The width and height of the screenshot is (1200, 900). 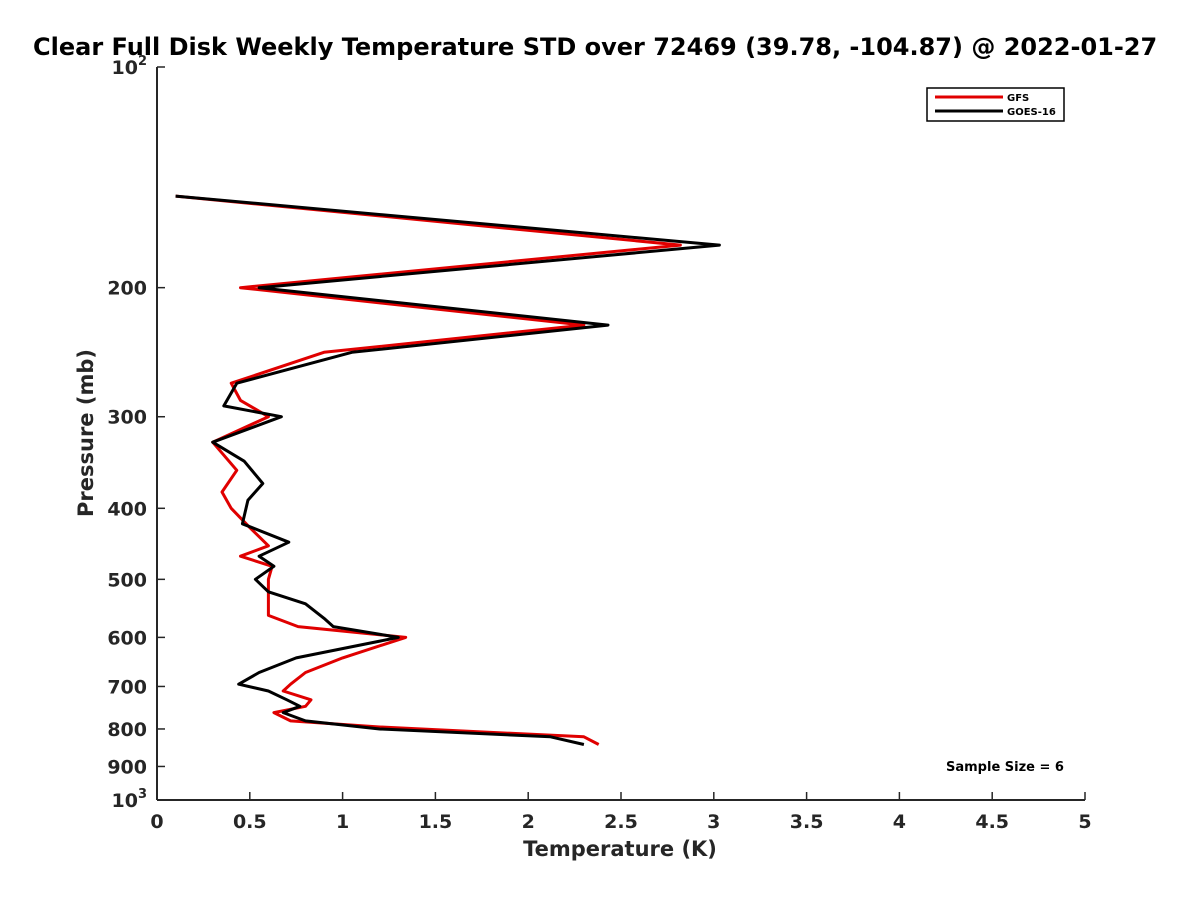 I want to click on legend-box, so click(x=995, y=104).